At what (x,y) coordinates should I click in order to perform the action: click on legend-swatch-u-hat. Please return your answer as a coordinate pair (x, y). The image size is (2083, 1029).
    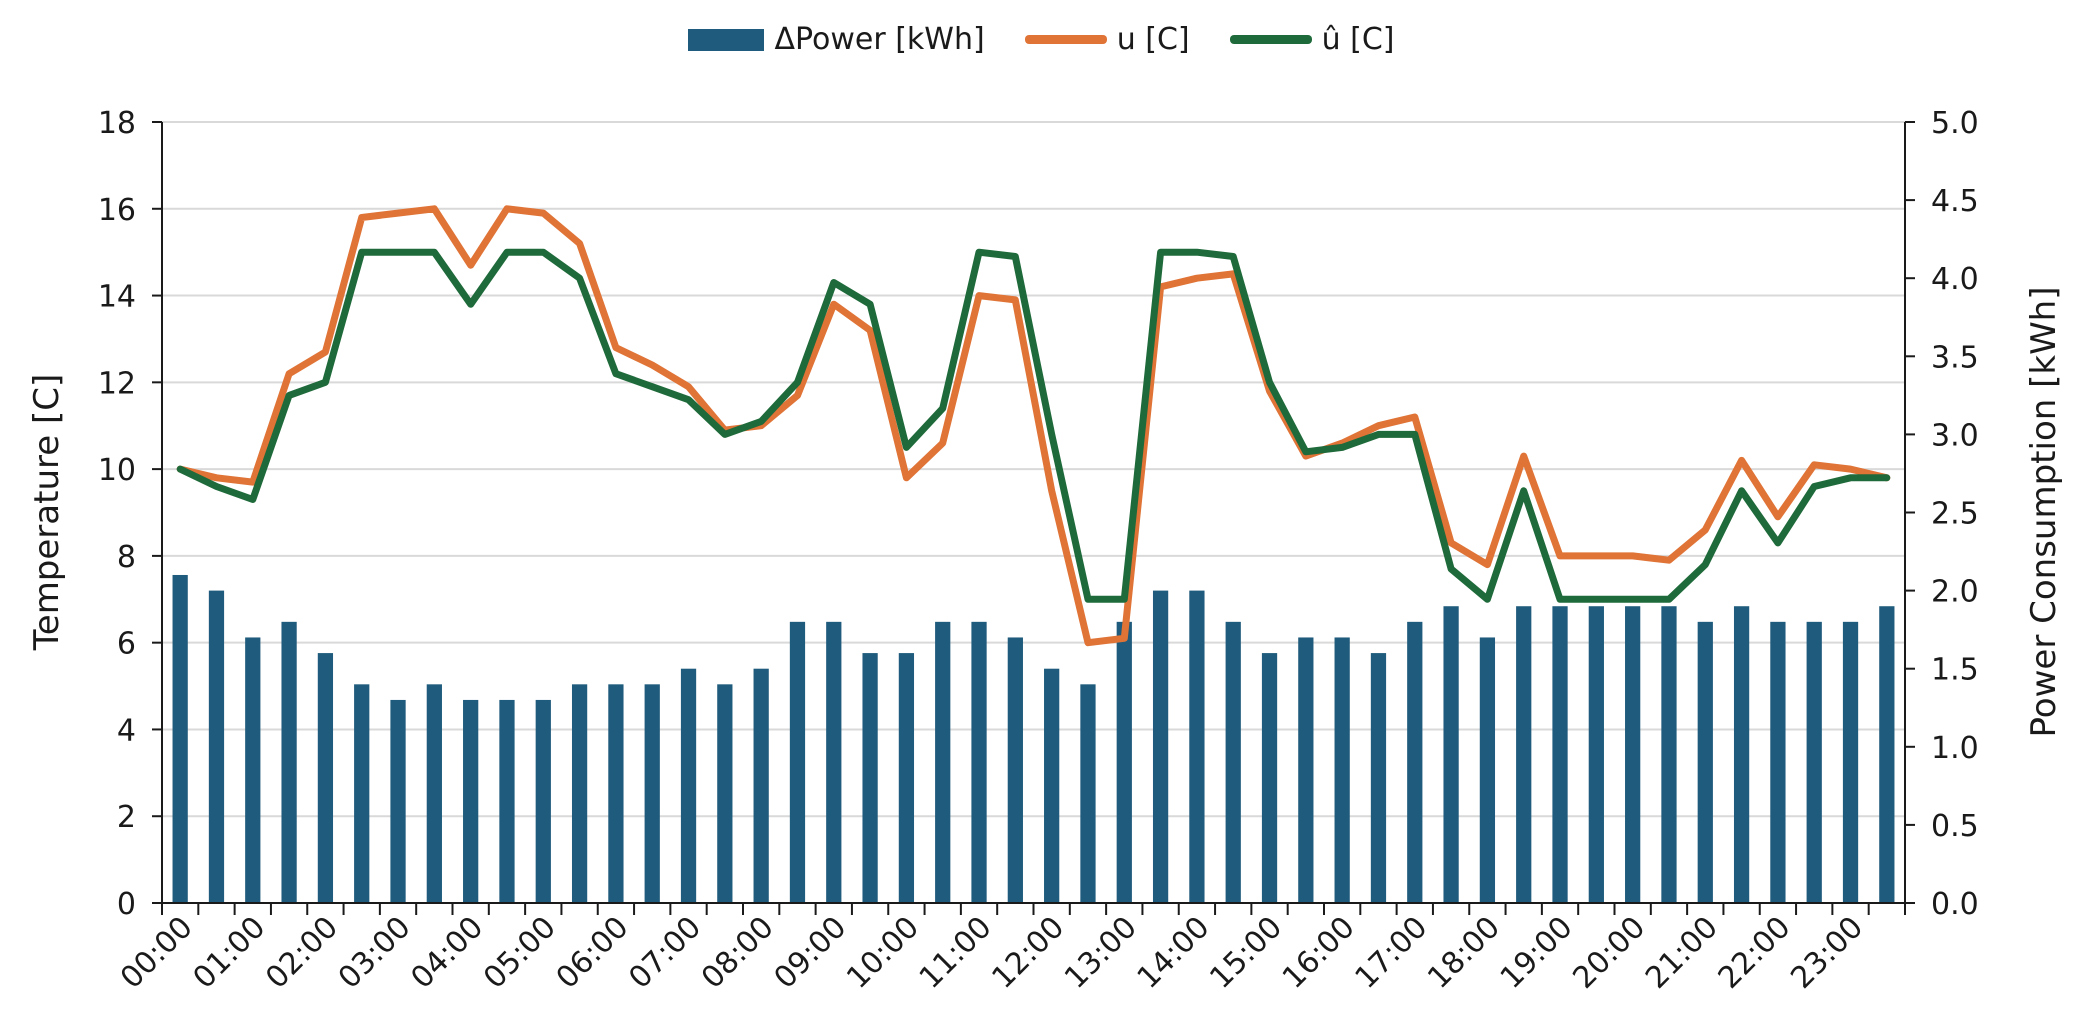
    Looking at the image, I should click on (1270, 39).